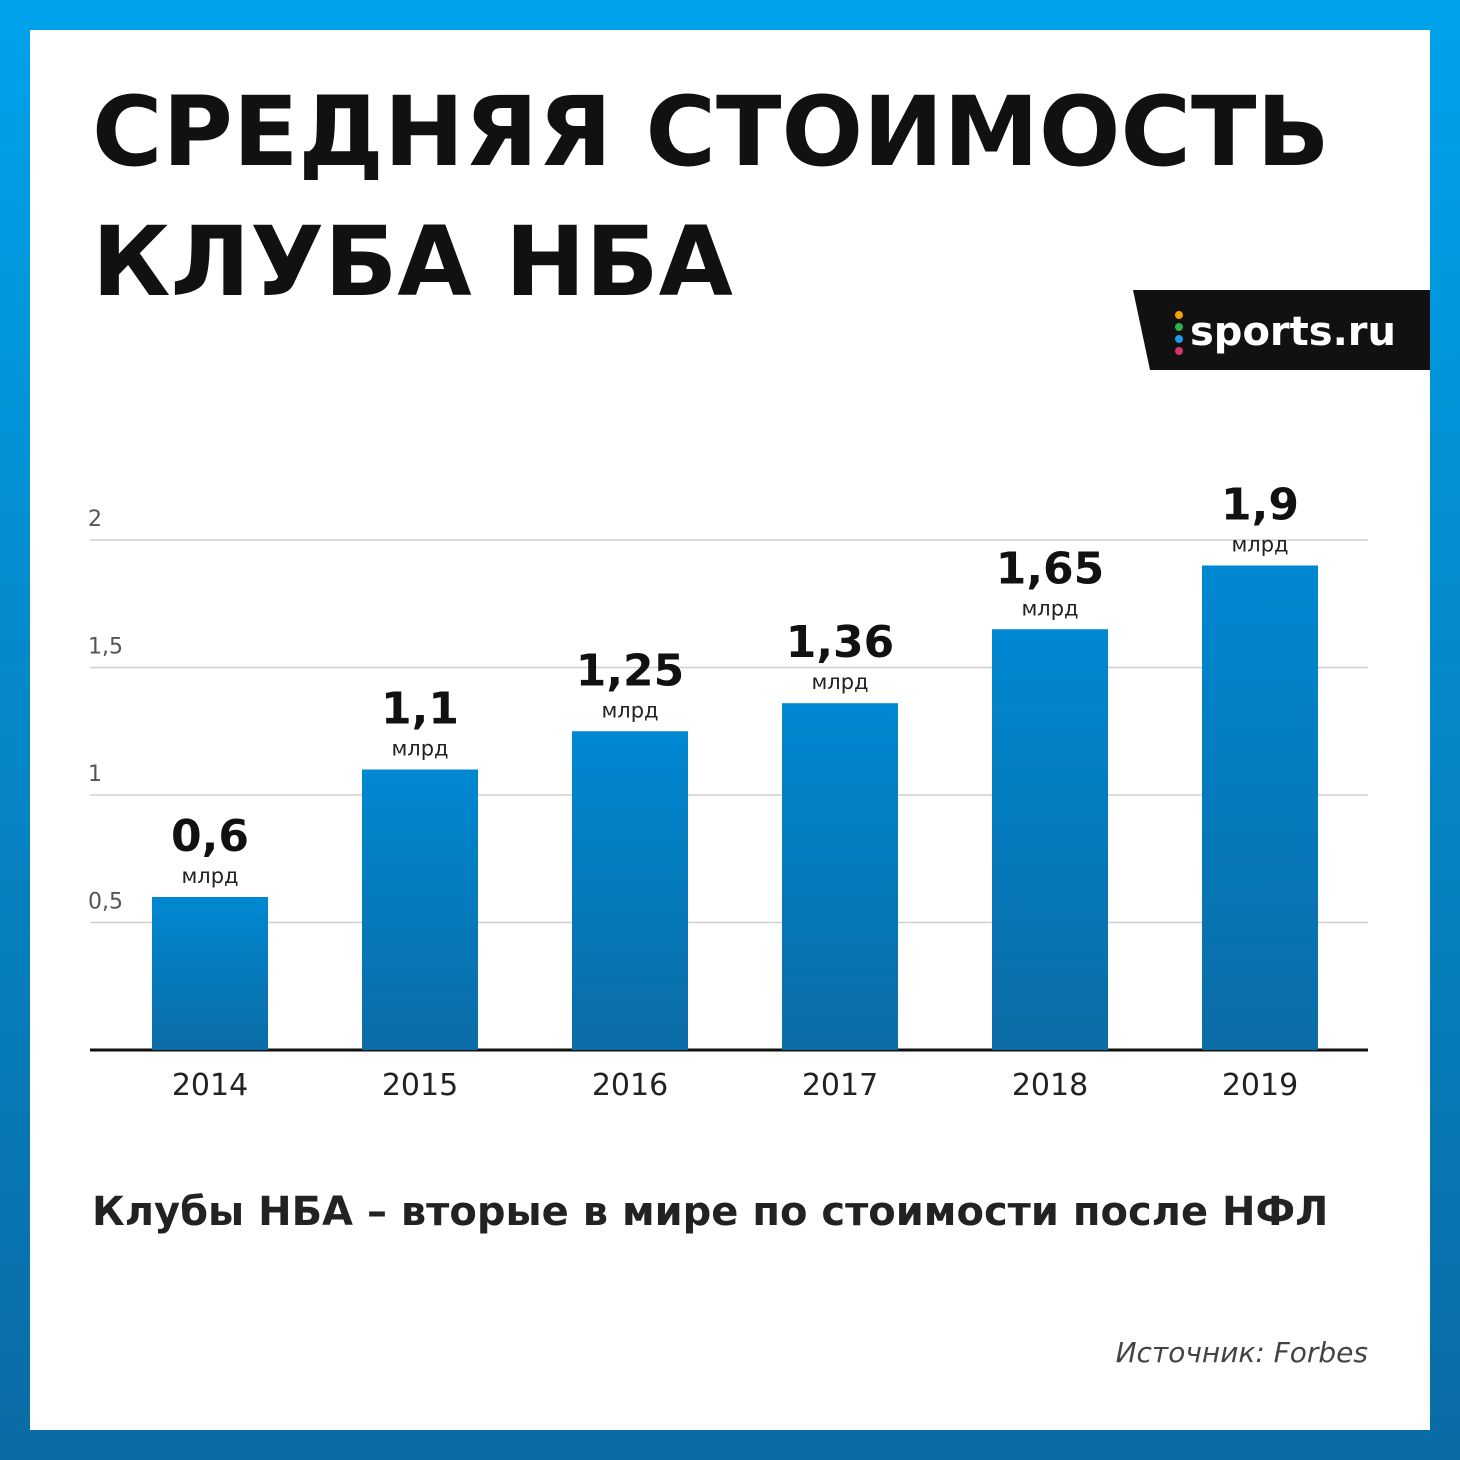 This screenshot has height=1460, width=1460. What do you see at coordinates (1260, 505) in the screenshot?
I see `value-label: 1,9` at bounding box center [1260, 505].